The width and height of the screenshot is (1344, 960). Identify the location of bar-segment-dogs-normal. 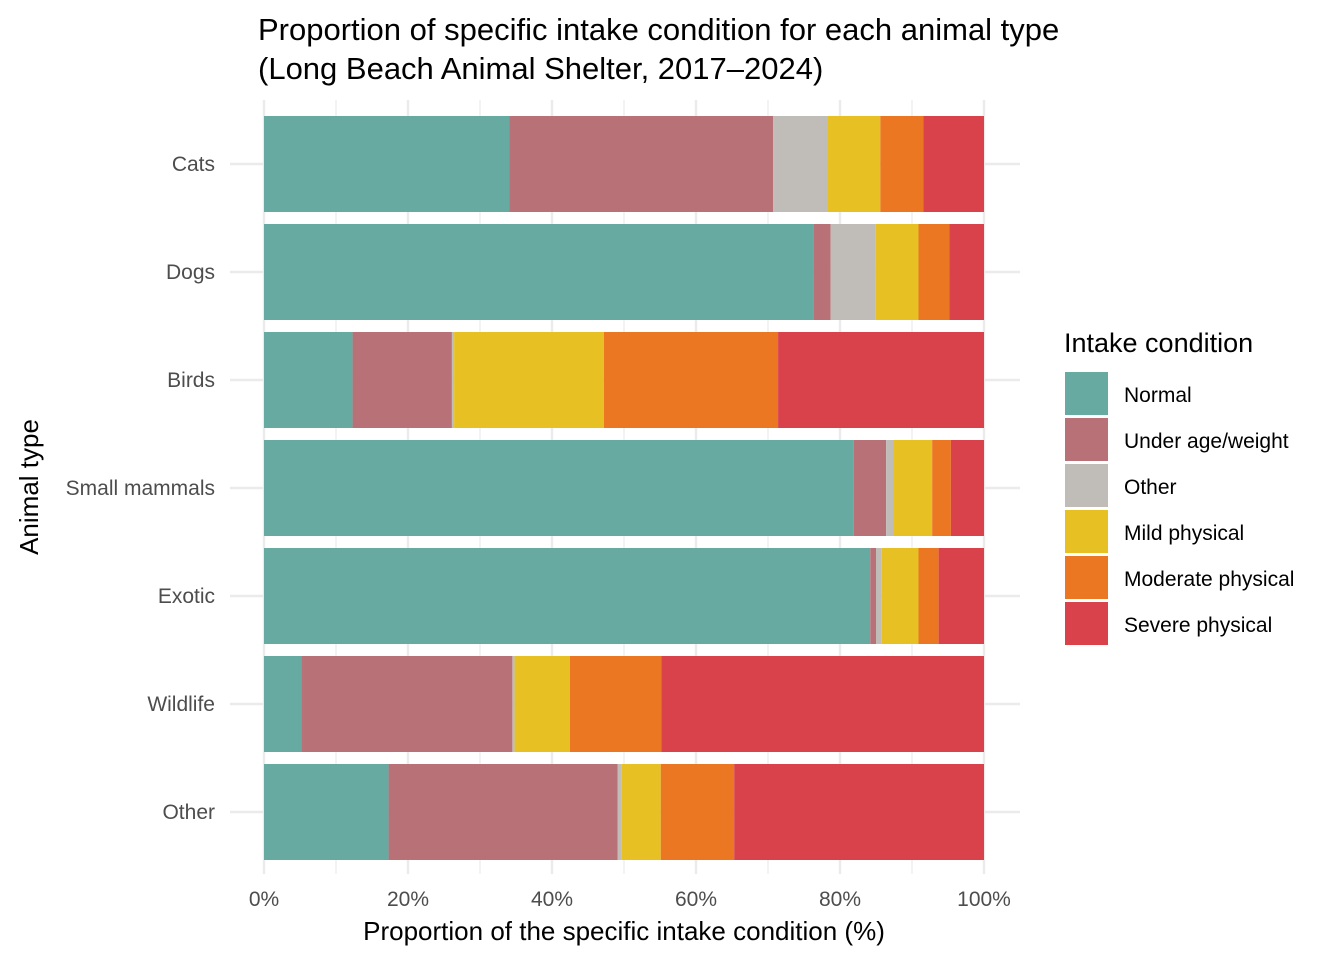
(539, 272).